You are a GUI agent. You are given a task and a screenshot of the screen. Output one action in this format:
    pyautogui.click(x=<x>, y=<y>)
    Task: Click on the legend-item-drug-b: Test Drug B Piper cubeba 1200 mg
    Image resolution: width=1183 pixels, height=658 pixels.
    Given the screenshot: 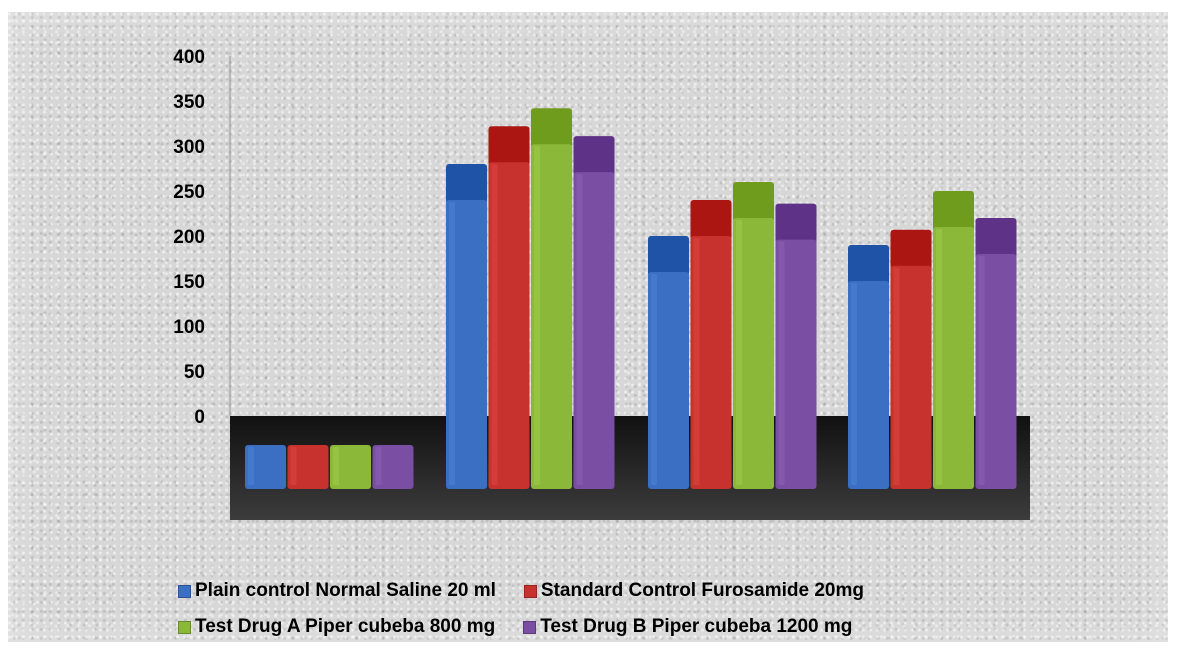 What is the action you would take?
    pyautogui.click(x=687, y=627)
    